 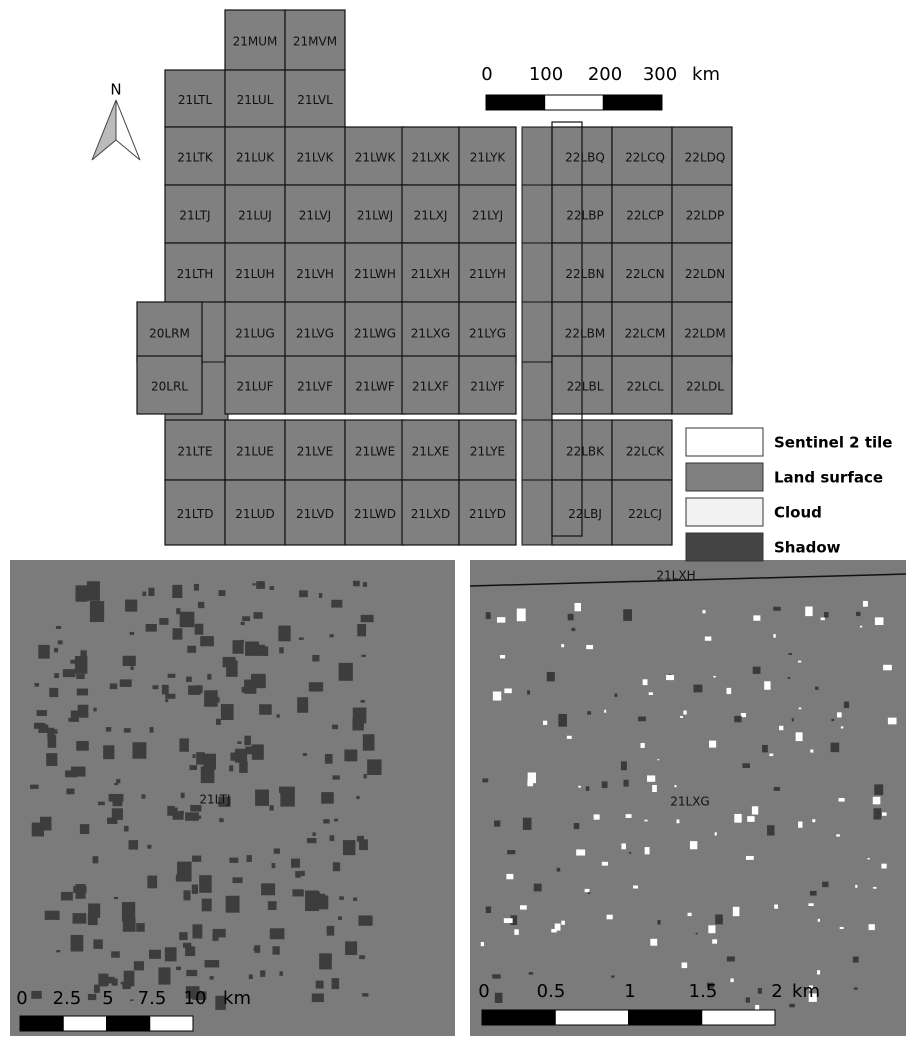 I want to click on legend-label: Sentinel 2 tile, so click(x=833, y=443).